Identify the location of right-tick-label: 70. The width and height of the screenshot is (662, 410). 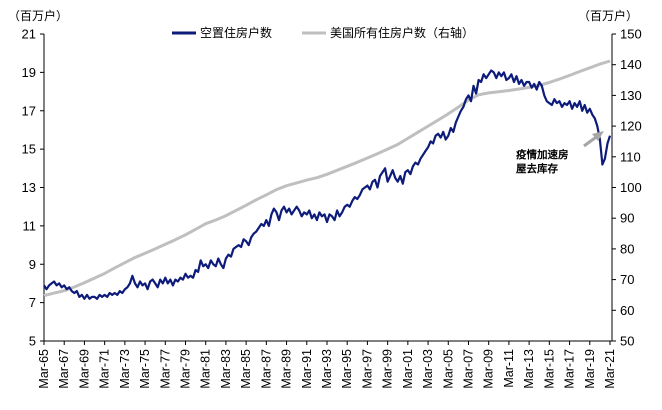
(627, 279).